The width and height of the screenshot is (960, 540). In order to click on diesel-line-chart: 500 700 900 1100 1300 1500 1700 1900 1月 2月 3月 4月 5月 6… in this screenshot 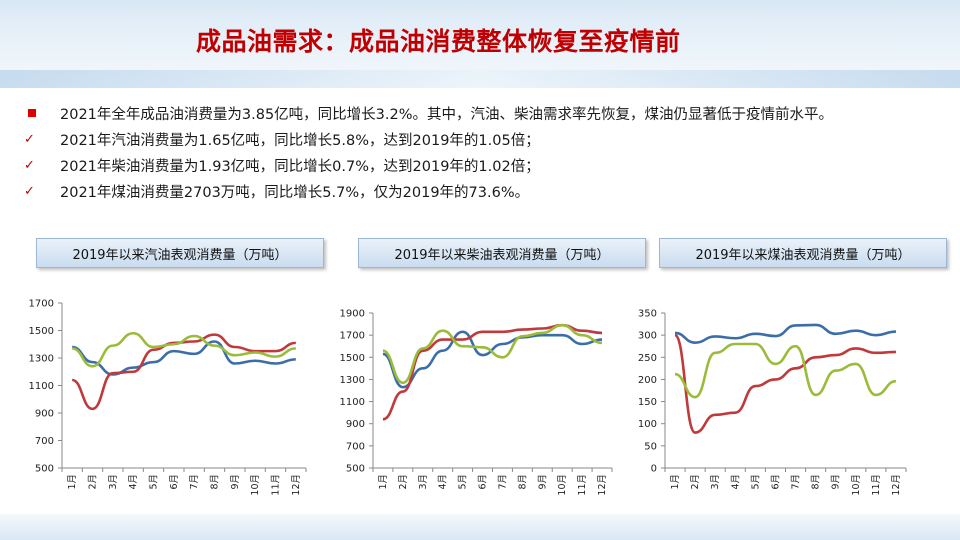, I will do `click(476, 417)`.